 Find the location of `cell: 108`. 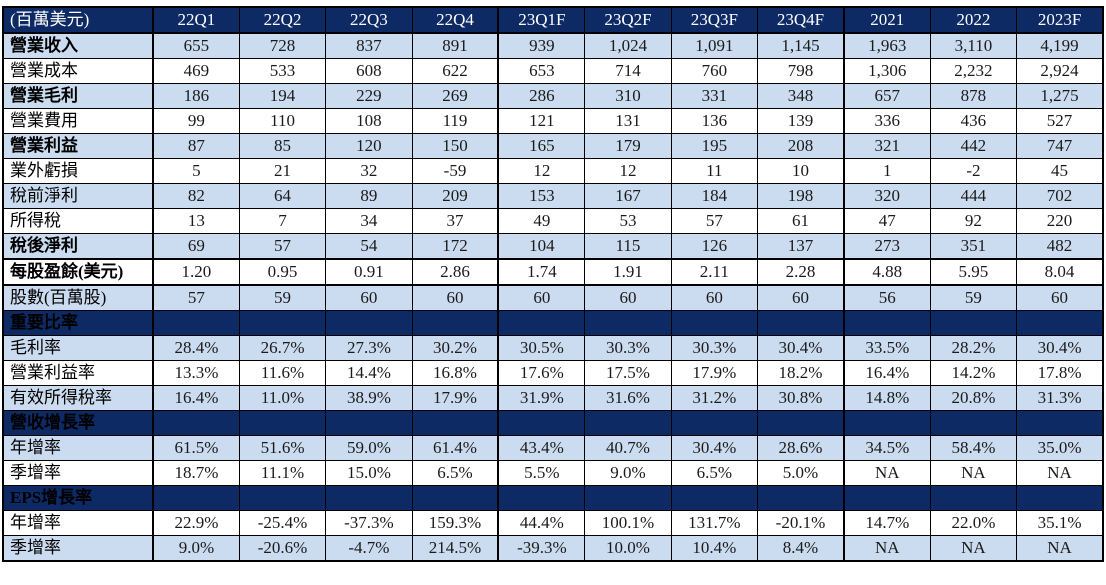

cell: 108 is located at coordinates (369, 121).